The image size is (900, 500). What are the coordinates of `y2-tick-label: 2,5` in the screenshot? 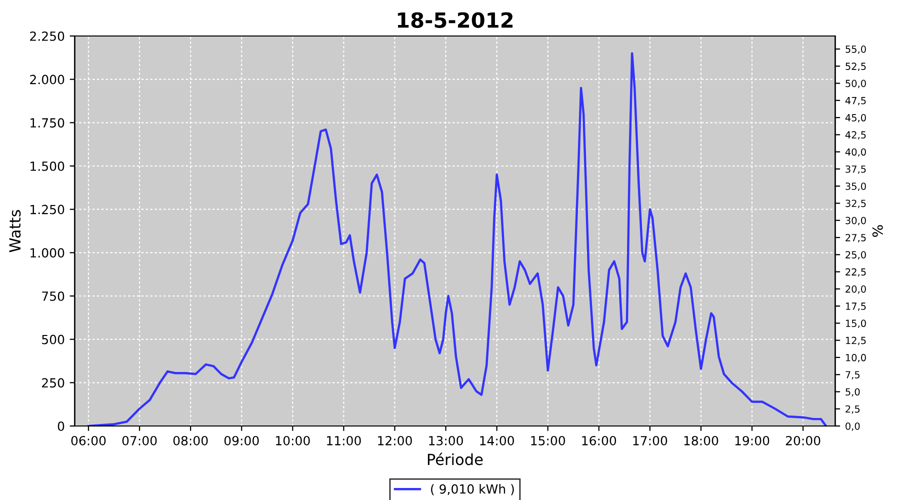 It's located at (853, 409).